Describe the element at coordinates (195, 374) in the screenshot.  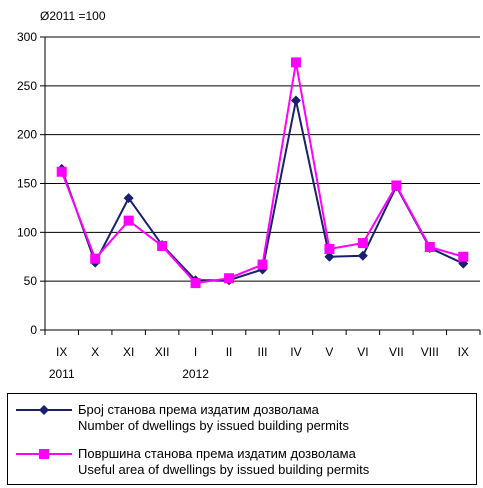
I see `x-year-label: 2012` at that location.